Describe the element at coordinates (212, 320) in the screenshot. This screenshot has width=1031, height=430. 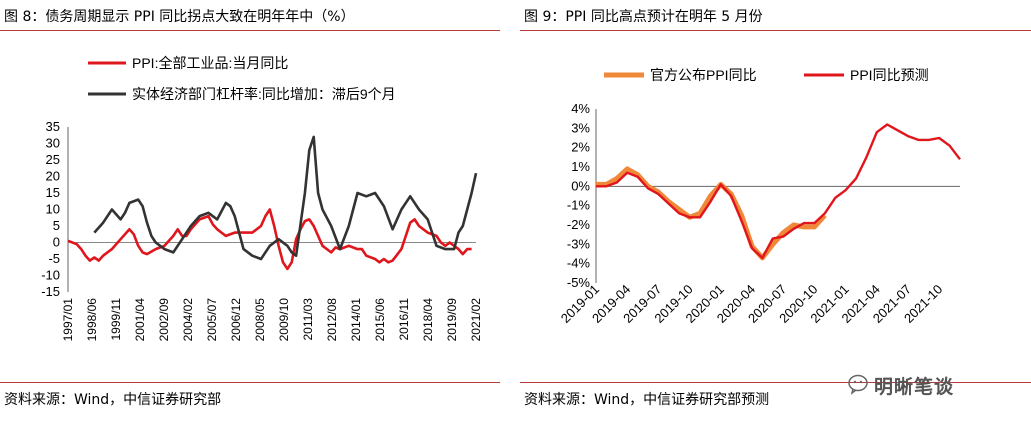
I see `x-tick-label: 2005/07` at that location.